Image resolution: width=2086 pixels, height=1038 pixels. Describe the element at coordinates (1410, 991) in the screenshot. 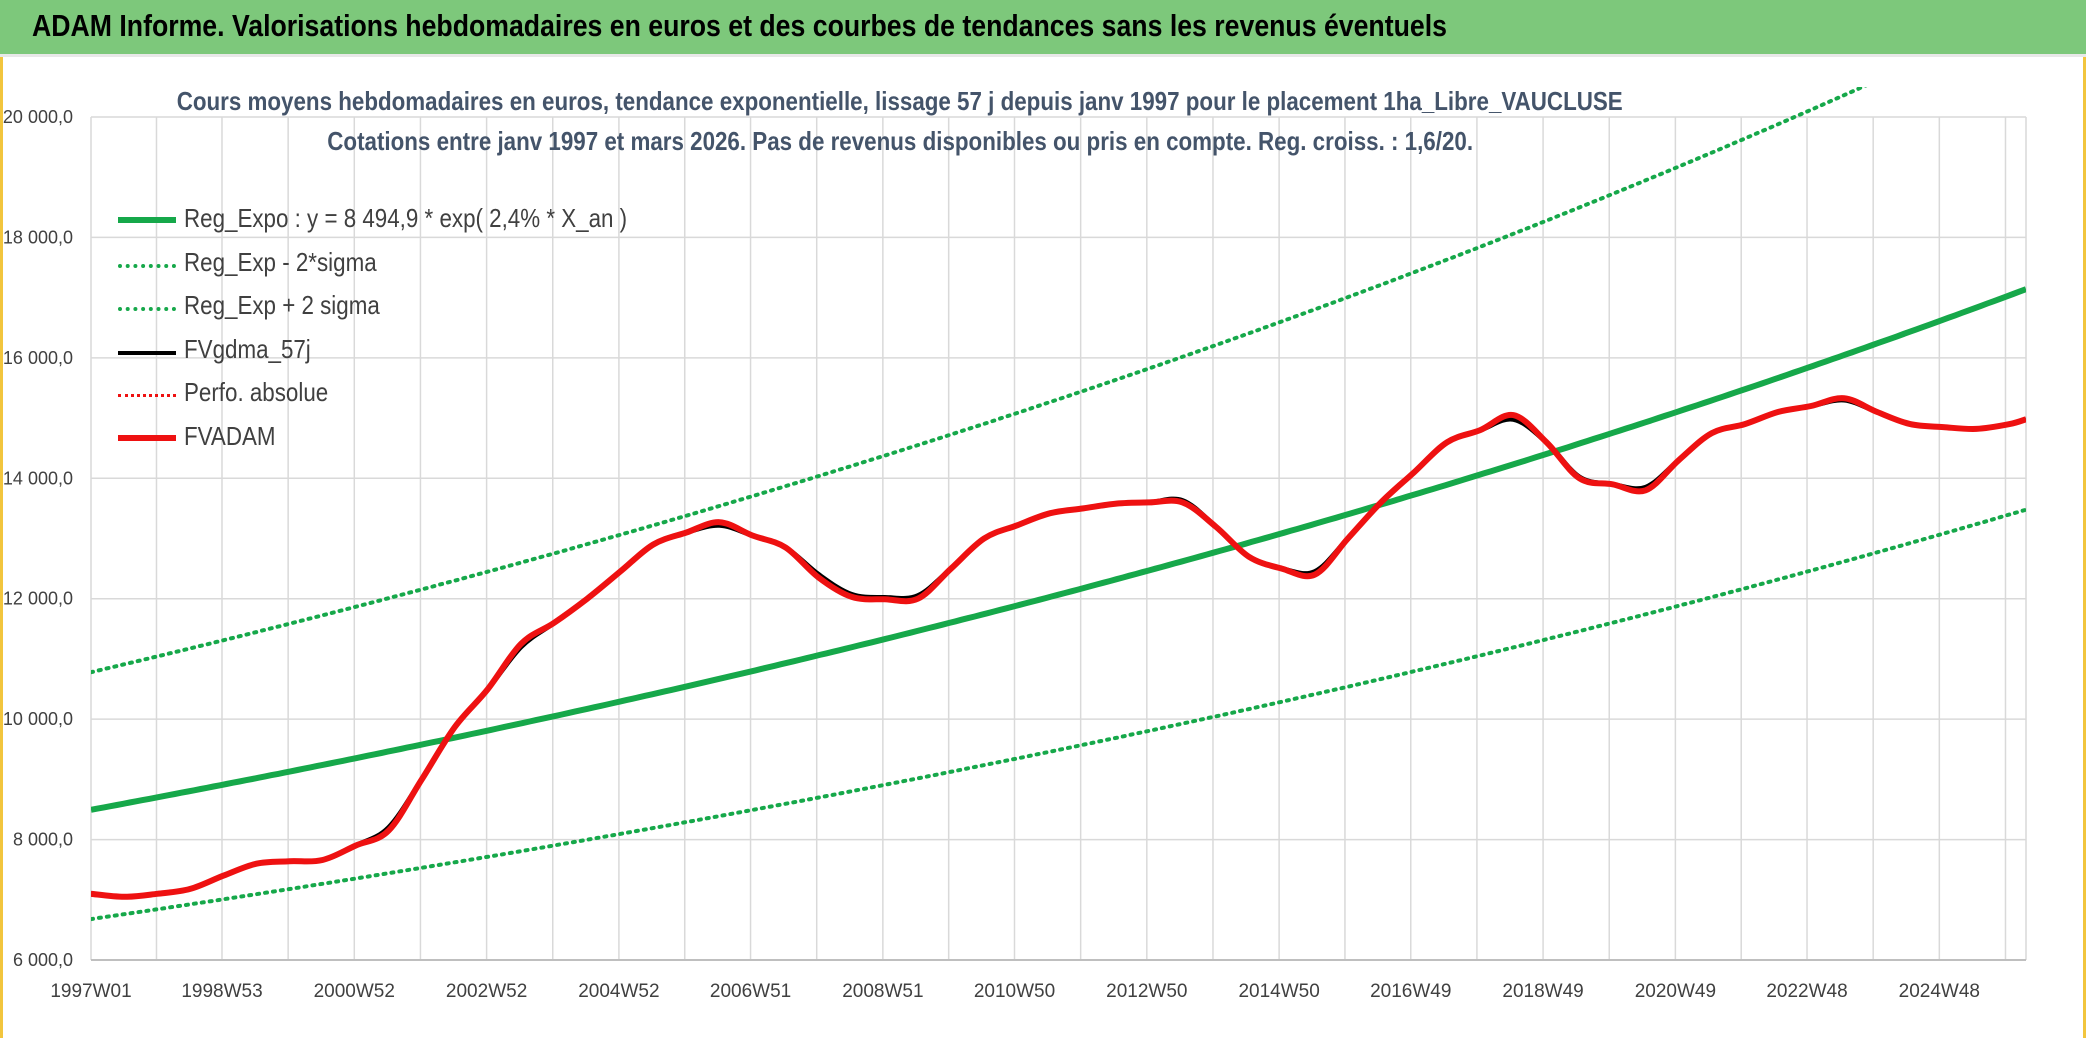

I see `x-tick-label: 2016W49` at that location.